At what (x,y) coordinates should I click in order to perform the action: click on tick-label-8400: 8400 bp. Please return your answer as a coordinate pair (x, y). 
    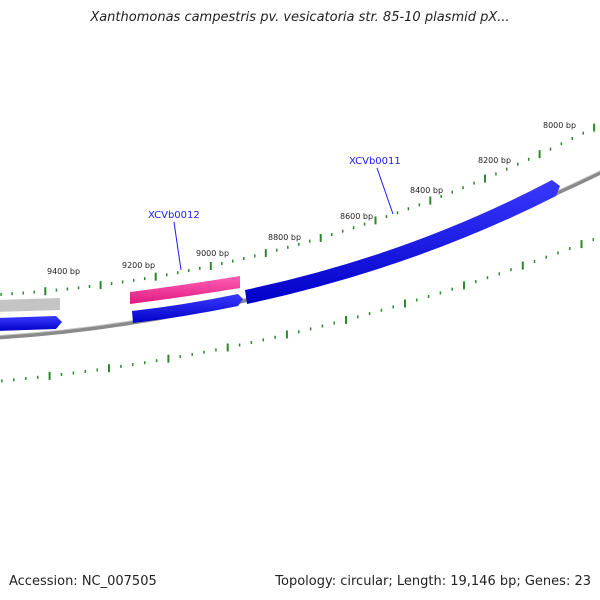
    Looking at the image, I should click on (426, 190).